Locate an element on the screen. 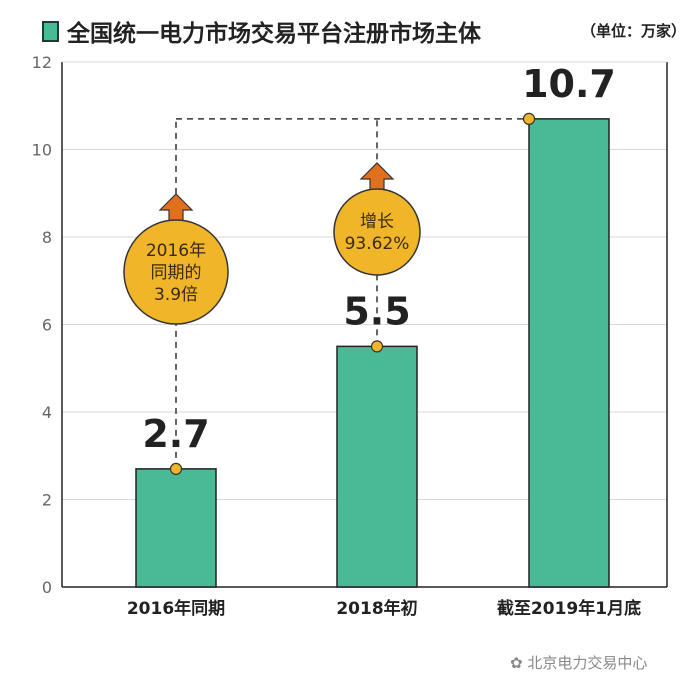  annotation-text: 同期的 is located at coordinates (176, 273).